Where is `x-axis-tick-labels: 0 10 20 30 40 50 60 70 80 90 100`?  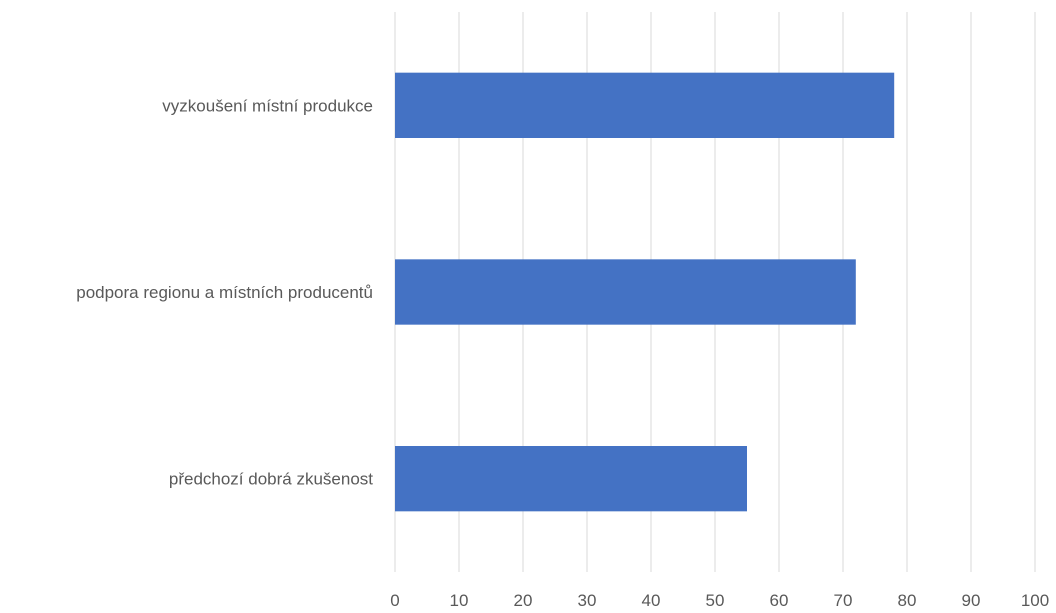 x-axis-tick-labels: 0 10 20 30 40 50 60 70 80 90 100 is located at coordinates (719, 600).